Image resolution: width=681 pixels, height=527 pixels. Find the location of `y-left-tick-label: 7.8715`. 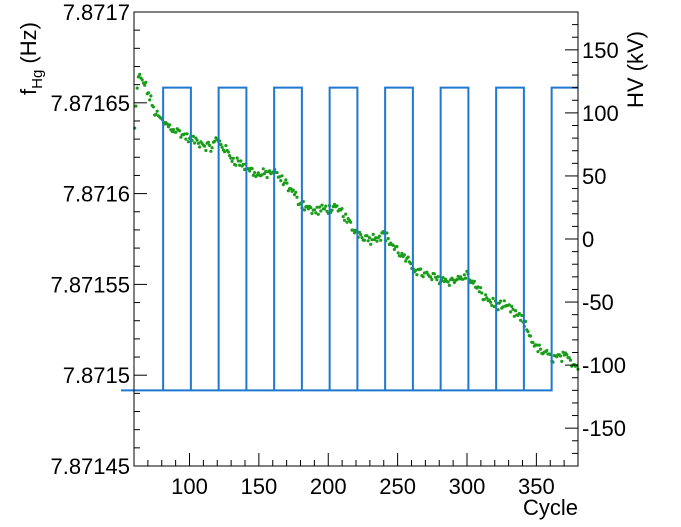

y-left-tick-label: 7.8715 is located at coordinates (96, 375).